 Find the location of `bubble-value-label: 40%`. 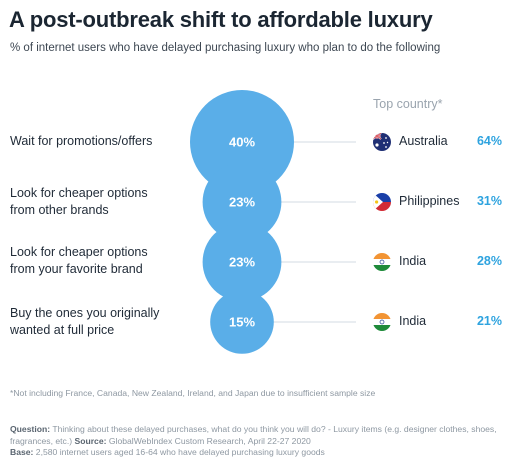

bubble-value-label: 40% is located at coordinates (242, 142).